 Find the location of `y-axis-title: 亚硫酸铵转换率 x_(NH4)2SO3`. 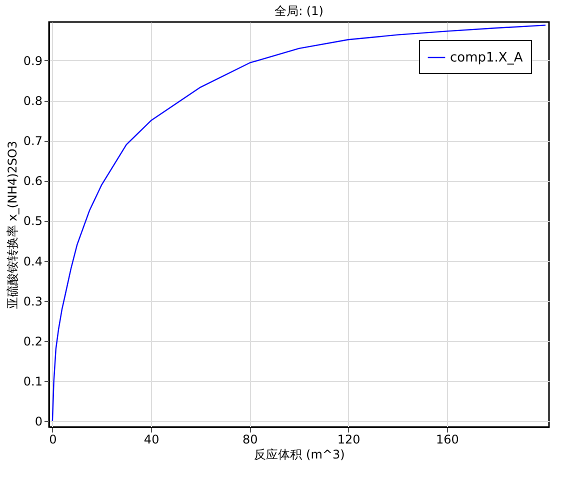

y-axis-title: 亚硫酸铵转换率 x_(NH4)2SO3 is located at coordinates (12, 225).